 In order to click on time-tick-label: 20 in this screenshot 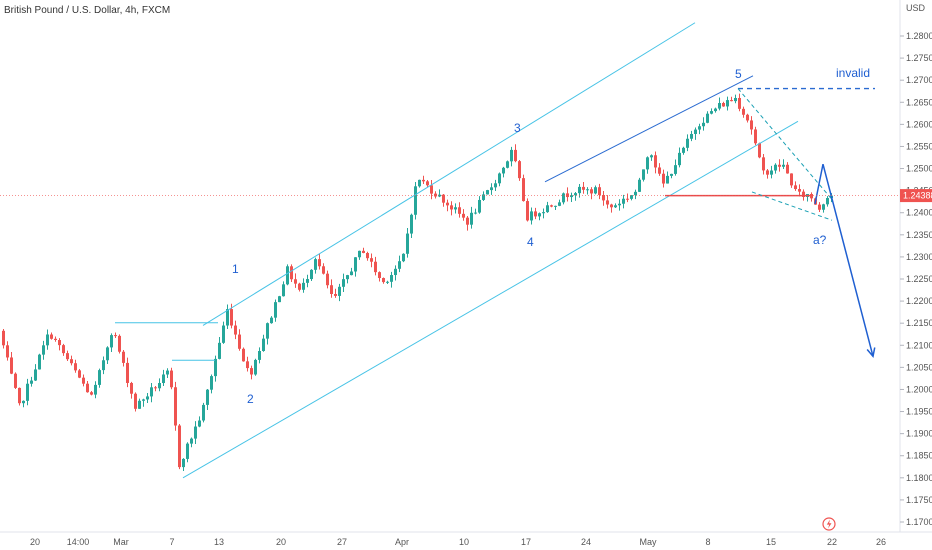, I will do `click(35, 542)`.